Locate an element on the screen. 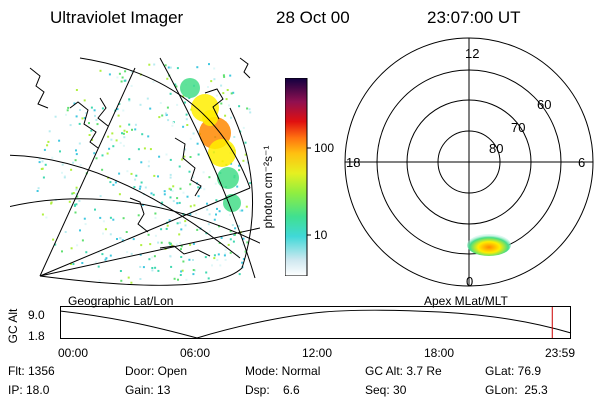 The image size is (600, 400). info-flt: Flt: 1356 is located at coordinates (31, 371).